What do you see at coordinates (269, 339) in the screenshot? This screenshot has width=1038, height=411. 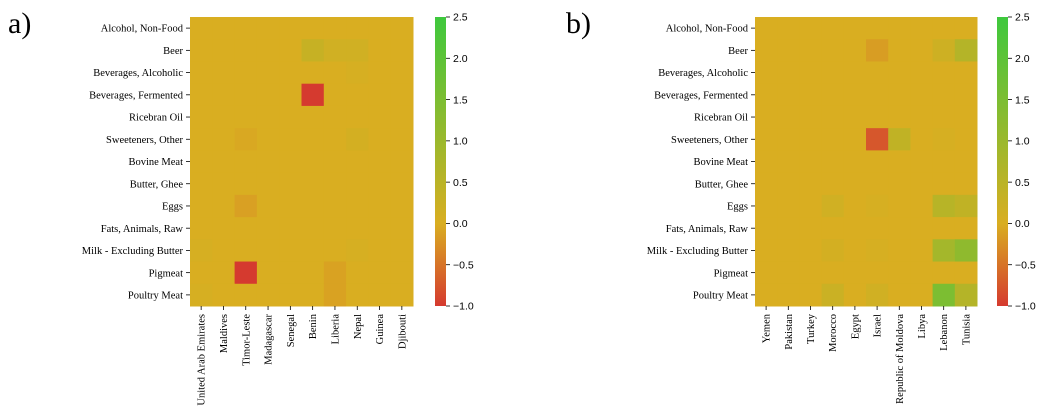 I see `x-tick-label: Madagascar` at bounding box center [269, 339].